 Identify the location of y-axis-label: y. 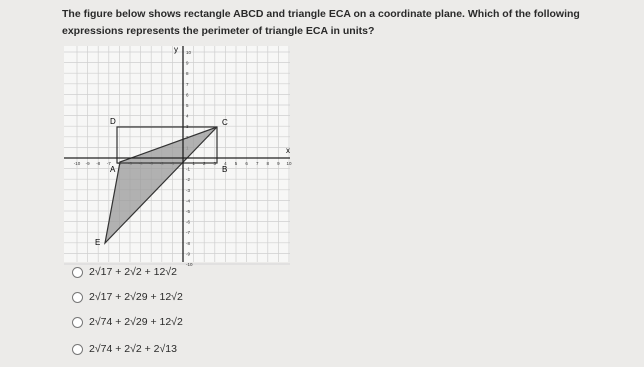
(176, 49).